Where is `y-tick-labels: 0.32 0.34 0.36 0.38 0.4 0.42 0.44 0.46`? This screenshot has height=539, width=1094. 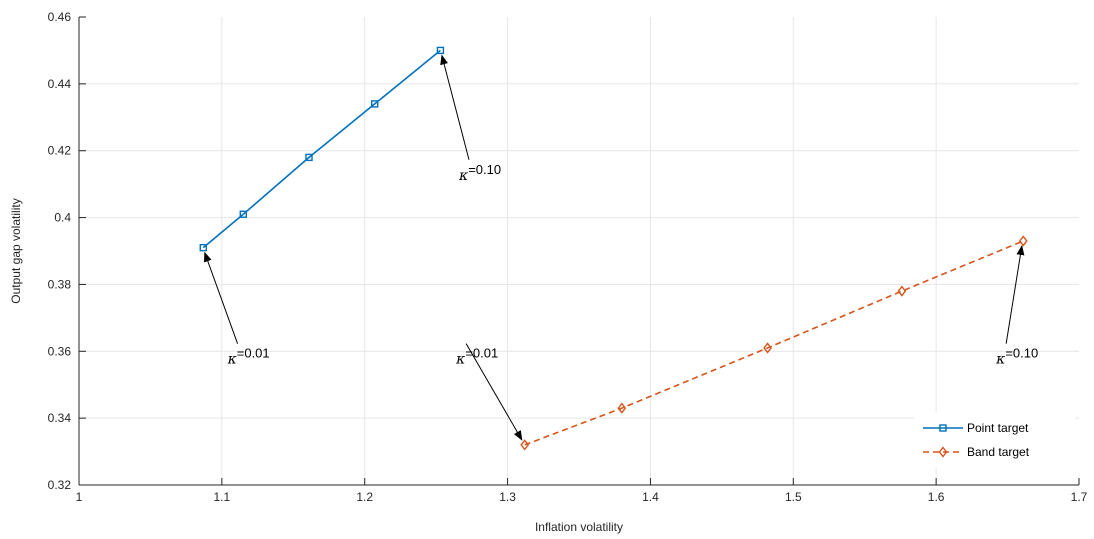
y-tick-labels: 0.32 0.34 0.36 0.38 0.4 0.42 0.44 0.46 is located at coordinates (60, 251).